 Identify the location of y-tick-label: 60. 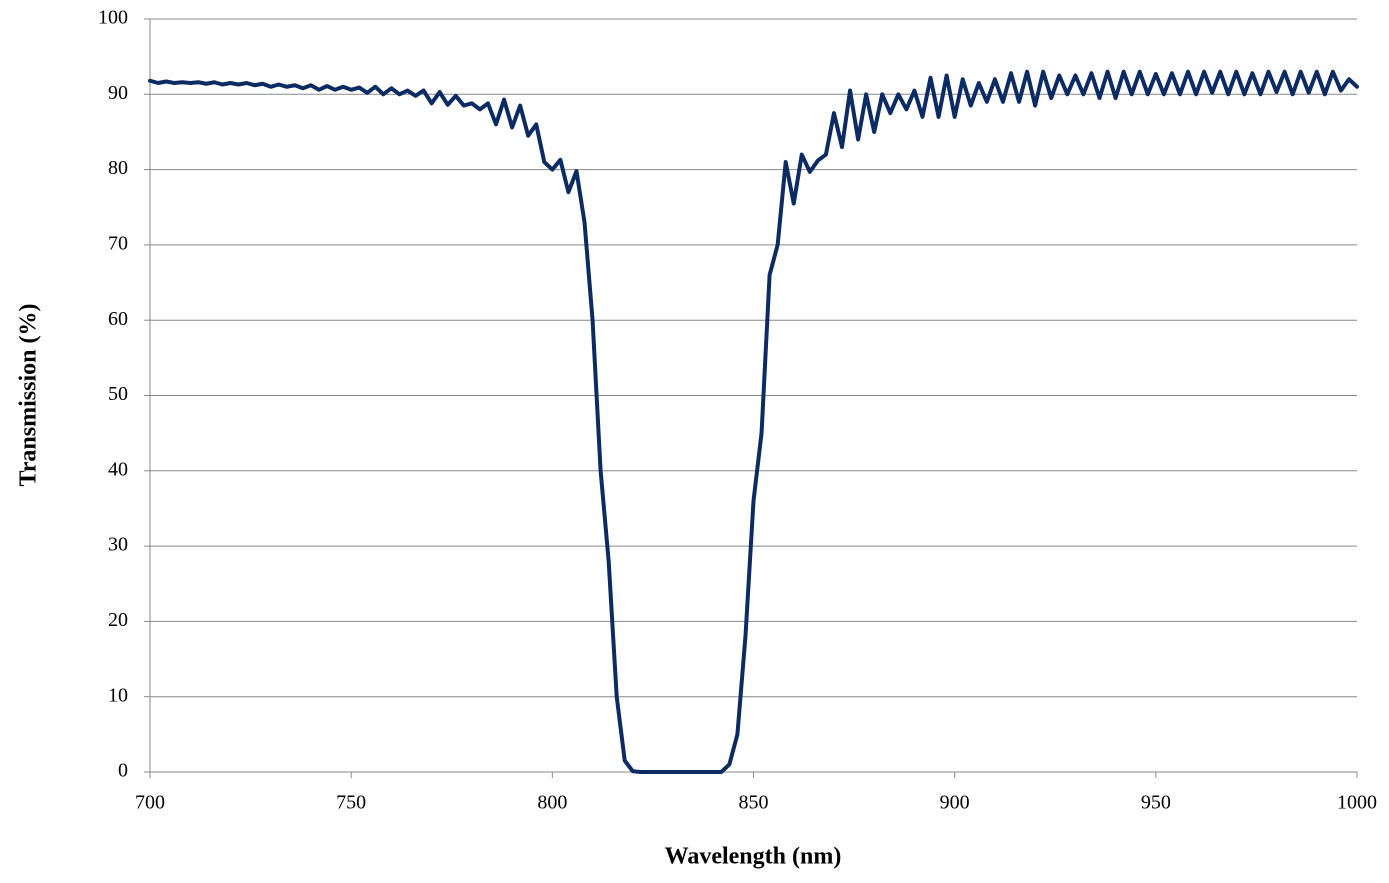
(118, 319).